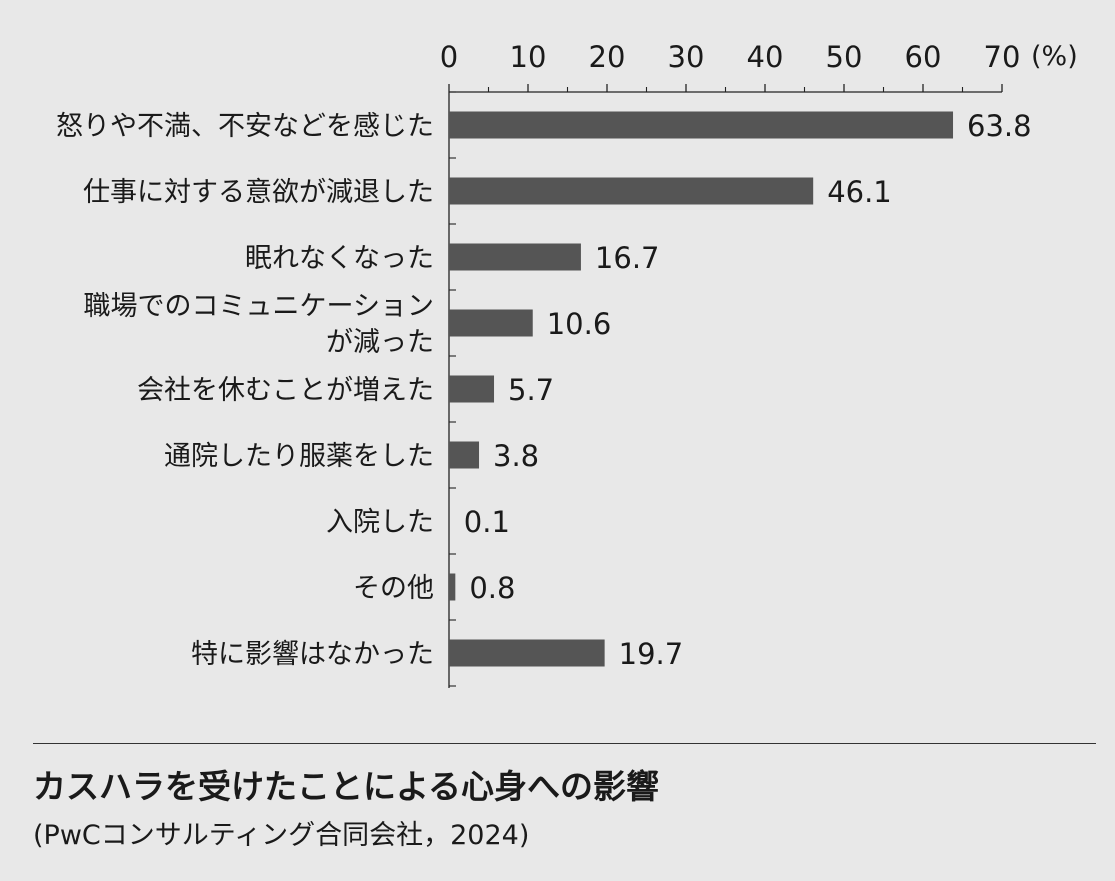  I want to click on category-label: 仕事に対する意欲が減退した, so click(258, 192).